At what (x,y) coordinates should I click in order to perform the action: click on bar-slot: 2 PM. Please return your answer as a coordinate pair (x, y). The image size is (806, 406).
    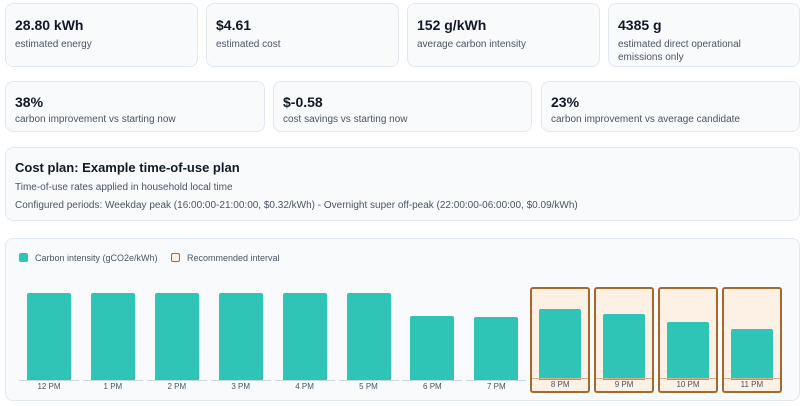
    Looking at the image, I should click on (176, 340).